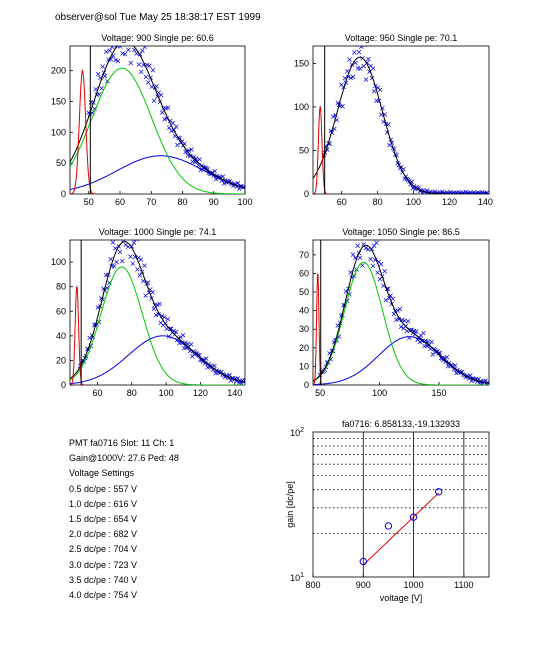 This screenshot has width=540, height=648. What do you see at coordinates (401, 38) in the screenshot?
I see `chart-title: Voltage: 950 Single pe: 70.1` at bounding box center [401, 38].